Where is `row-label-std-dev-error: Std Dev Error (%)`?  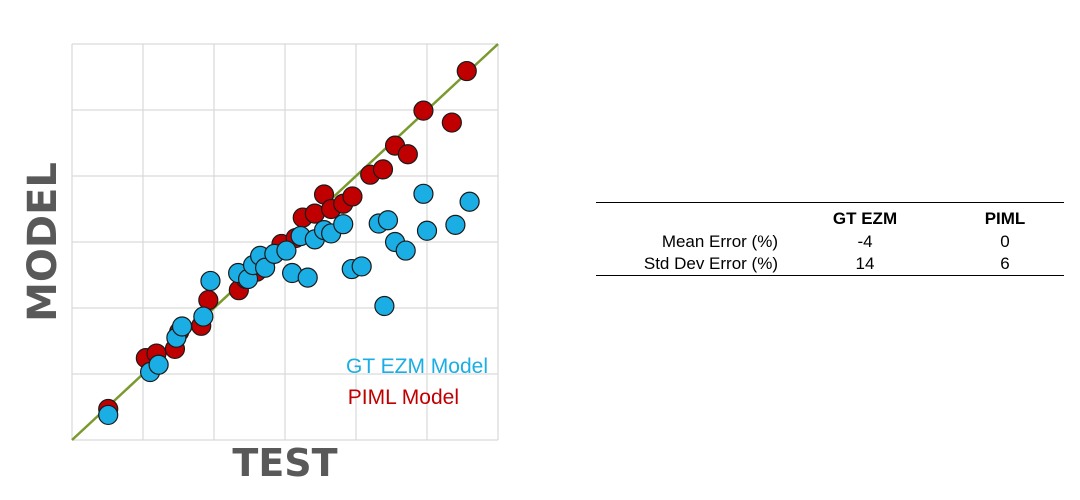
row-label-std-dev-error: Std Dev Error (%) is located at coordinates (710, 263).